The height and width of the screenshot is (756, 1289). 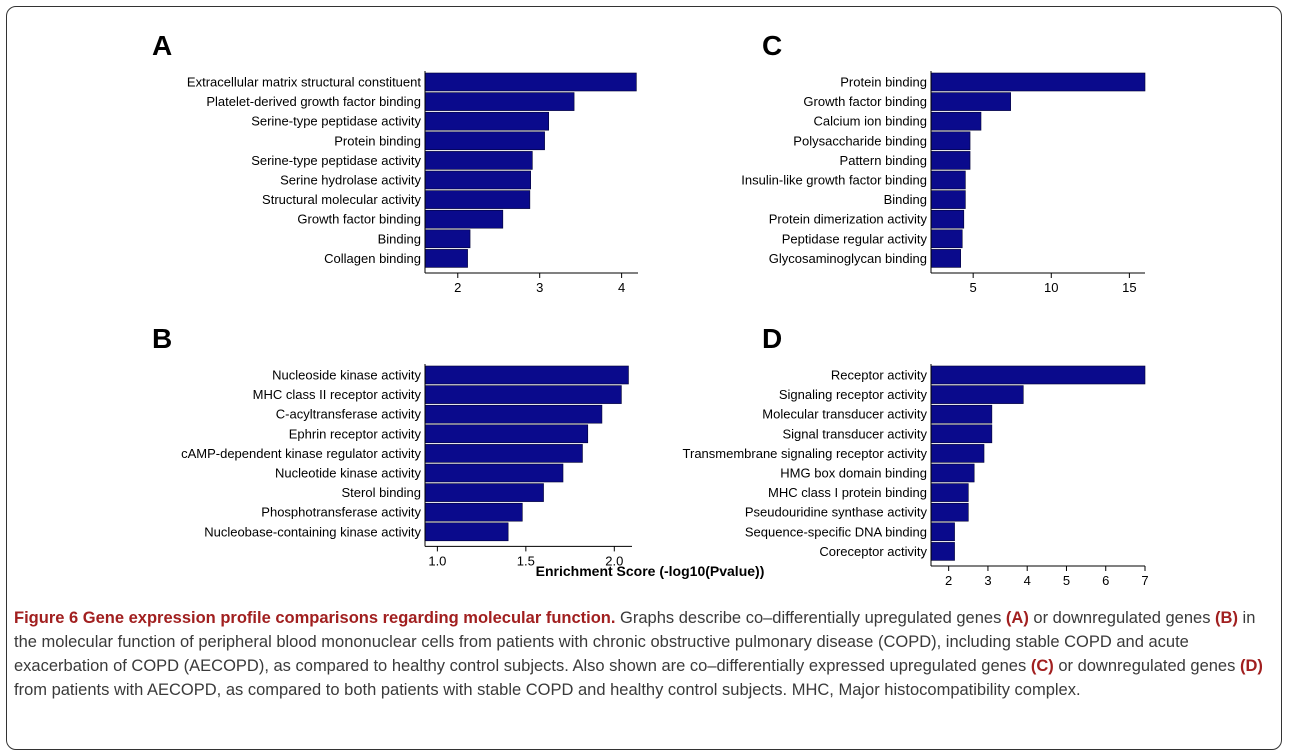 I want to click on category-label: Pattern binding, so click(x=883, y=160).